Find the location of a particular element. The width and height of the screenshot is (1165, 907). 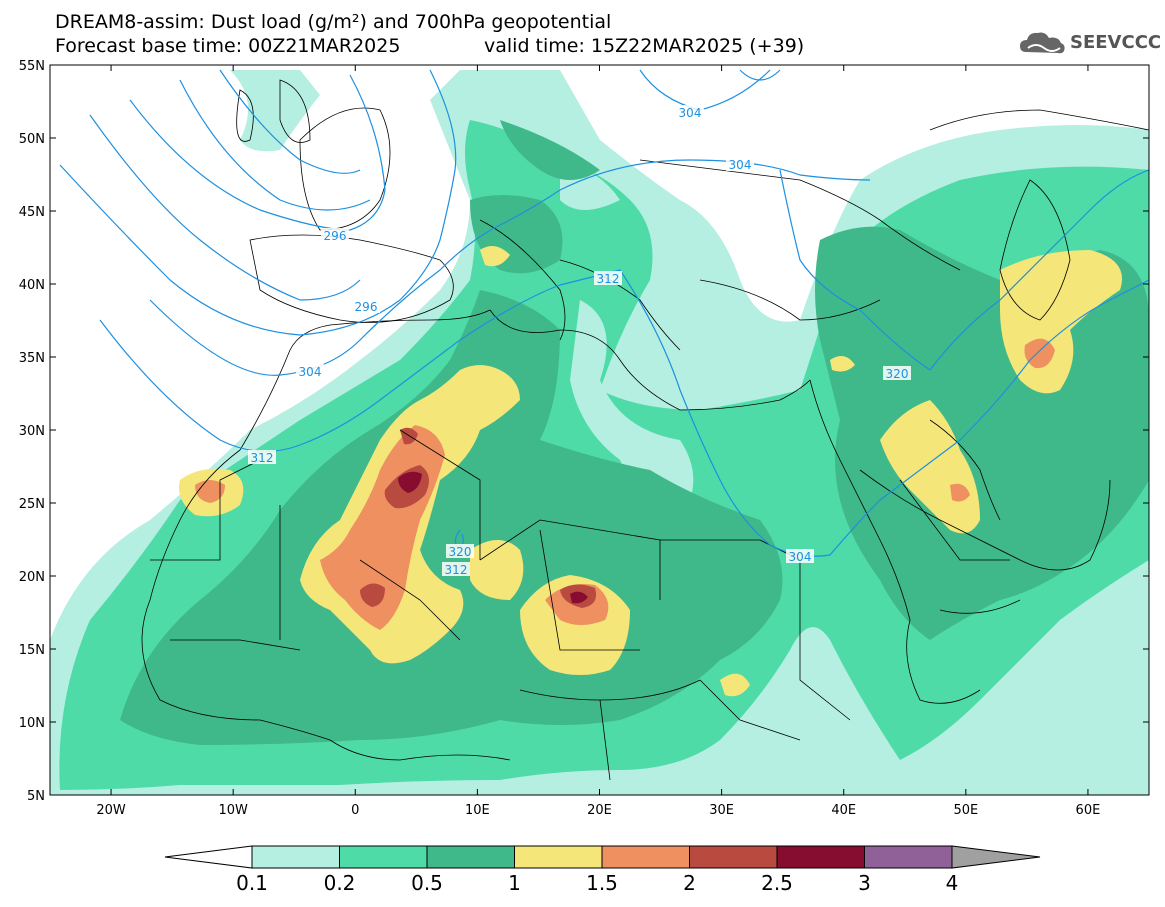

lon-label: 0 is located at coordinates (355, 810).